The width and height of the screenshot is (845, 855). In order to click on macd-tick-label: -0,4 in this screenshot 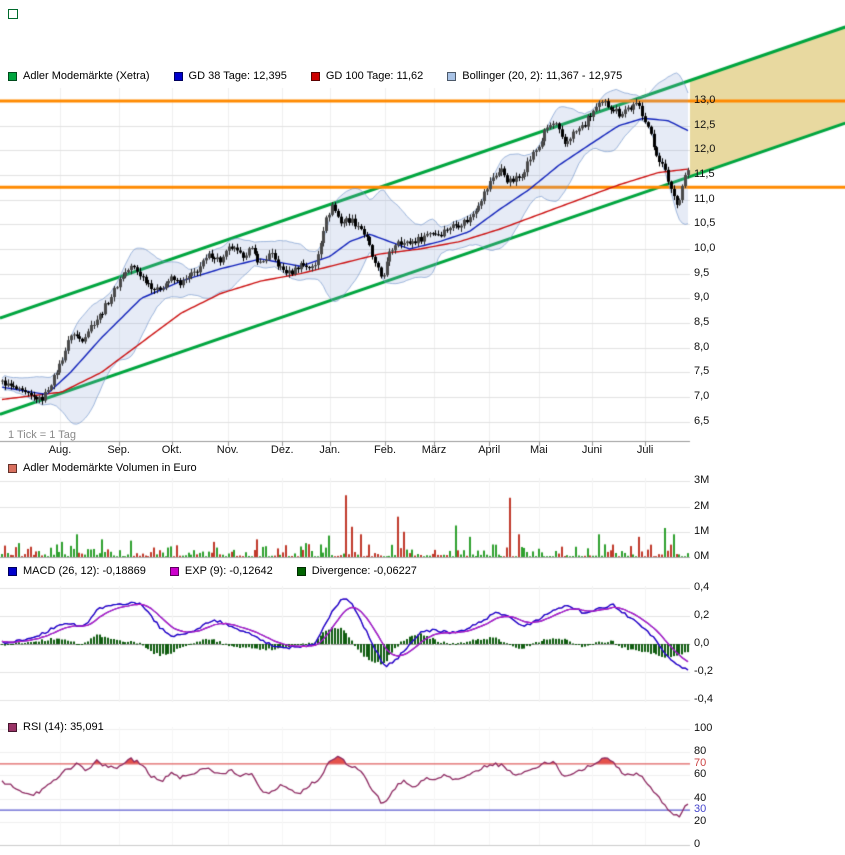, I will do `click(703, 699)`.